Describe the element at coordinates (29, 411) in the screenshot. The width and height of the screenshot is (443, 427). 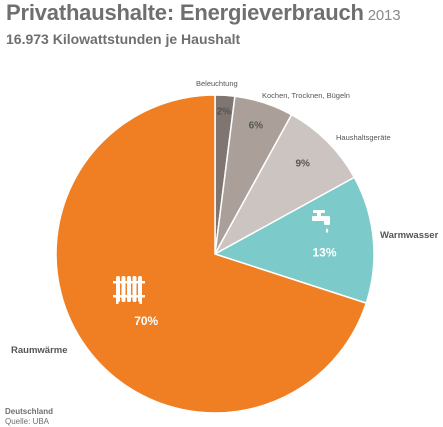
I see `footer-region: Deutschland` at that location.